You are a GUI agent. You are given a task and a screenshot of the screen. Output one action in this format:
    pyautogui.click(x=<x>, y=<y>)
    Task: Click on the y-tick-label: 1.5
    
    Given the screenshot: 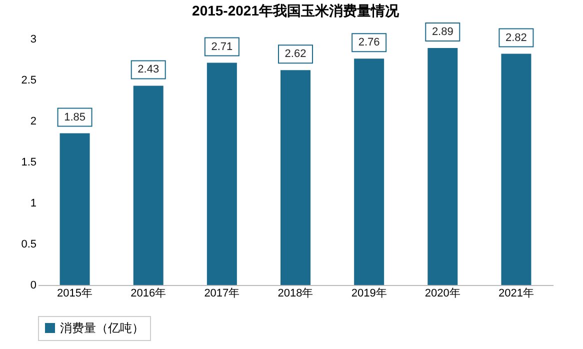 What is the action you would take?
    pyautogui.click(x=28, y=162)
    